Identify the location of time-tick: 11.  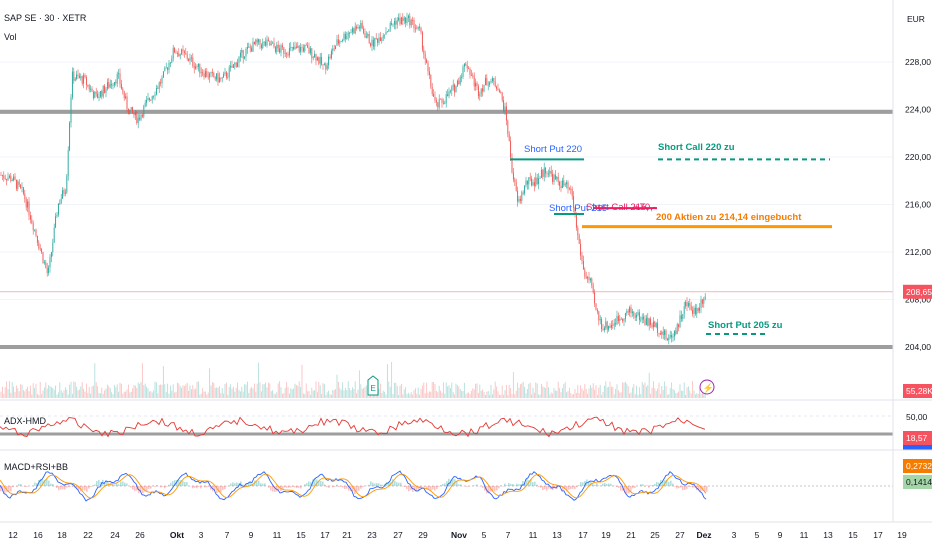
(533, 535).